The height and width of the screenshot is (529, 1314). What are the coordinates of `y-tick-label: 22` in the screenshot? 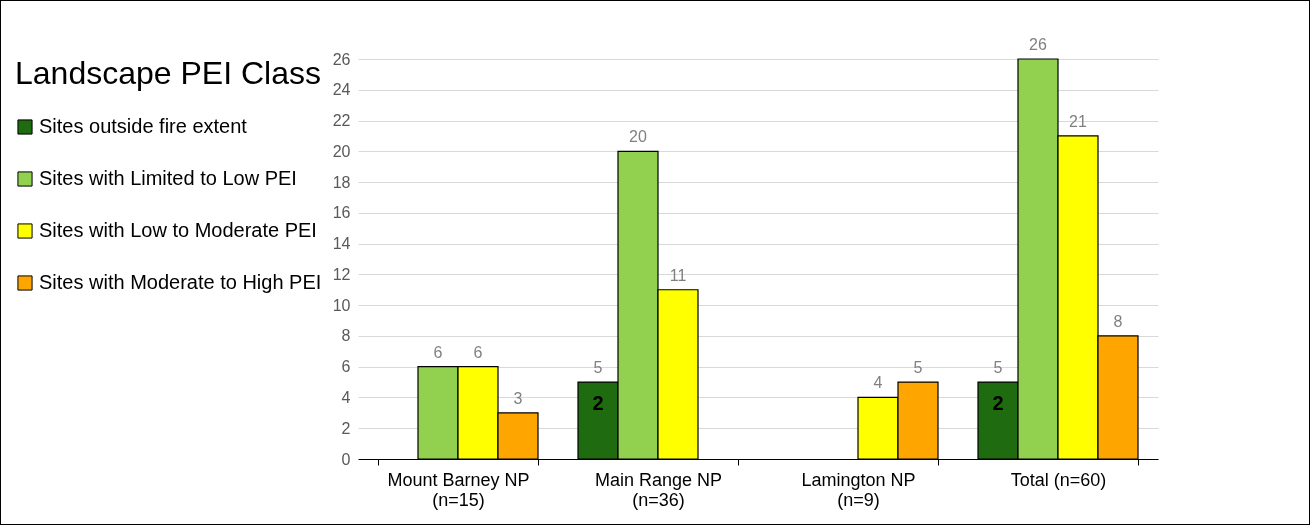 It's located at (341, 121).